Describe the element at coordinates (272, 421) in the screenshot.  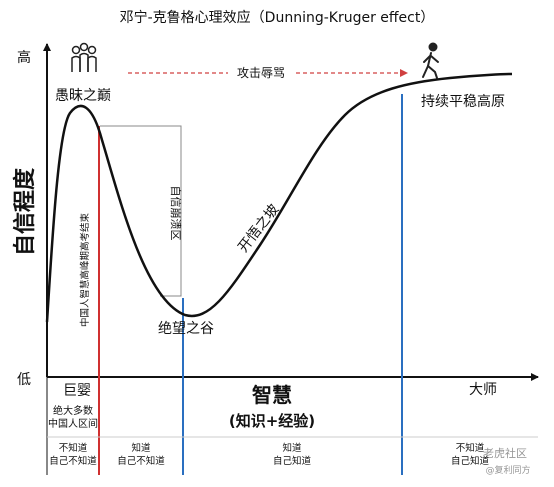
I see `x-axis-sub-label: (知识+经验)` at that location.